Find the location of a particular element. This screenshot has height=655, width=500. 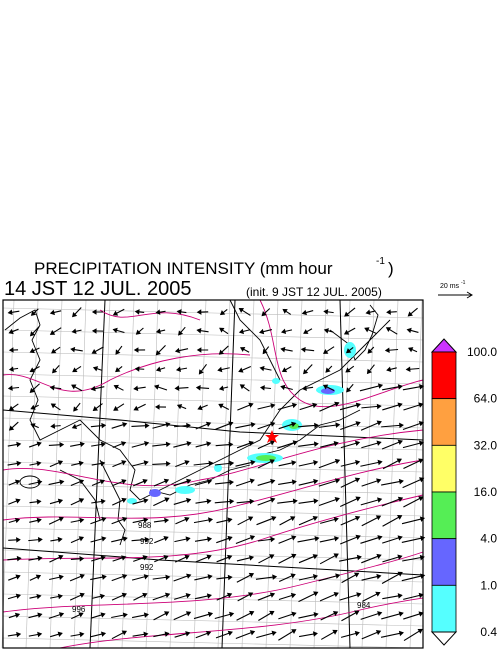

colorbar-under is located at coordinates (444, 638).